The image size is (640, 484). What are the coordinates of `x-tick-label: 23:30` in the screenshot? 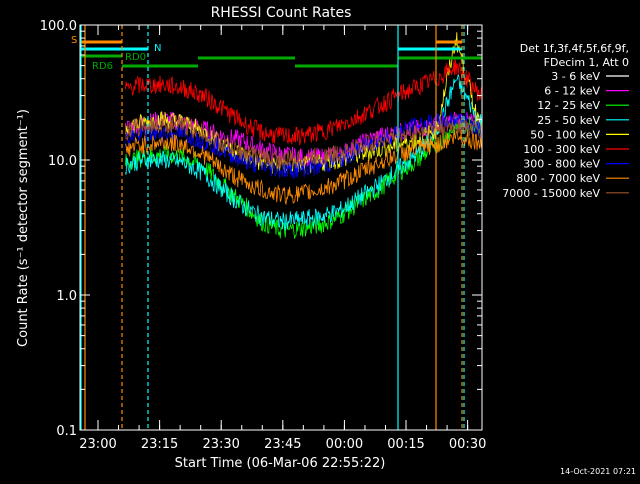 It's located at (220, 444).